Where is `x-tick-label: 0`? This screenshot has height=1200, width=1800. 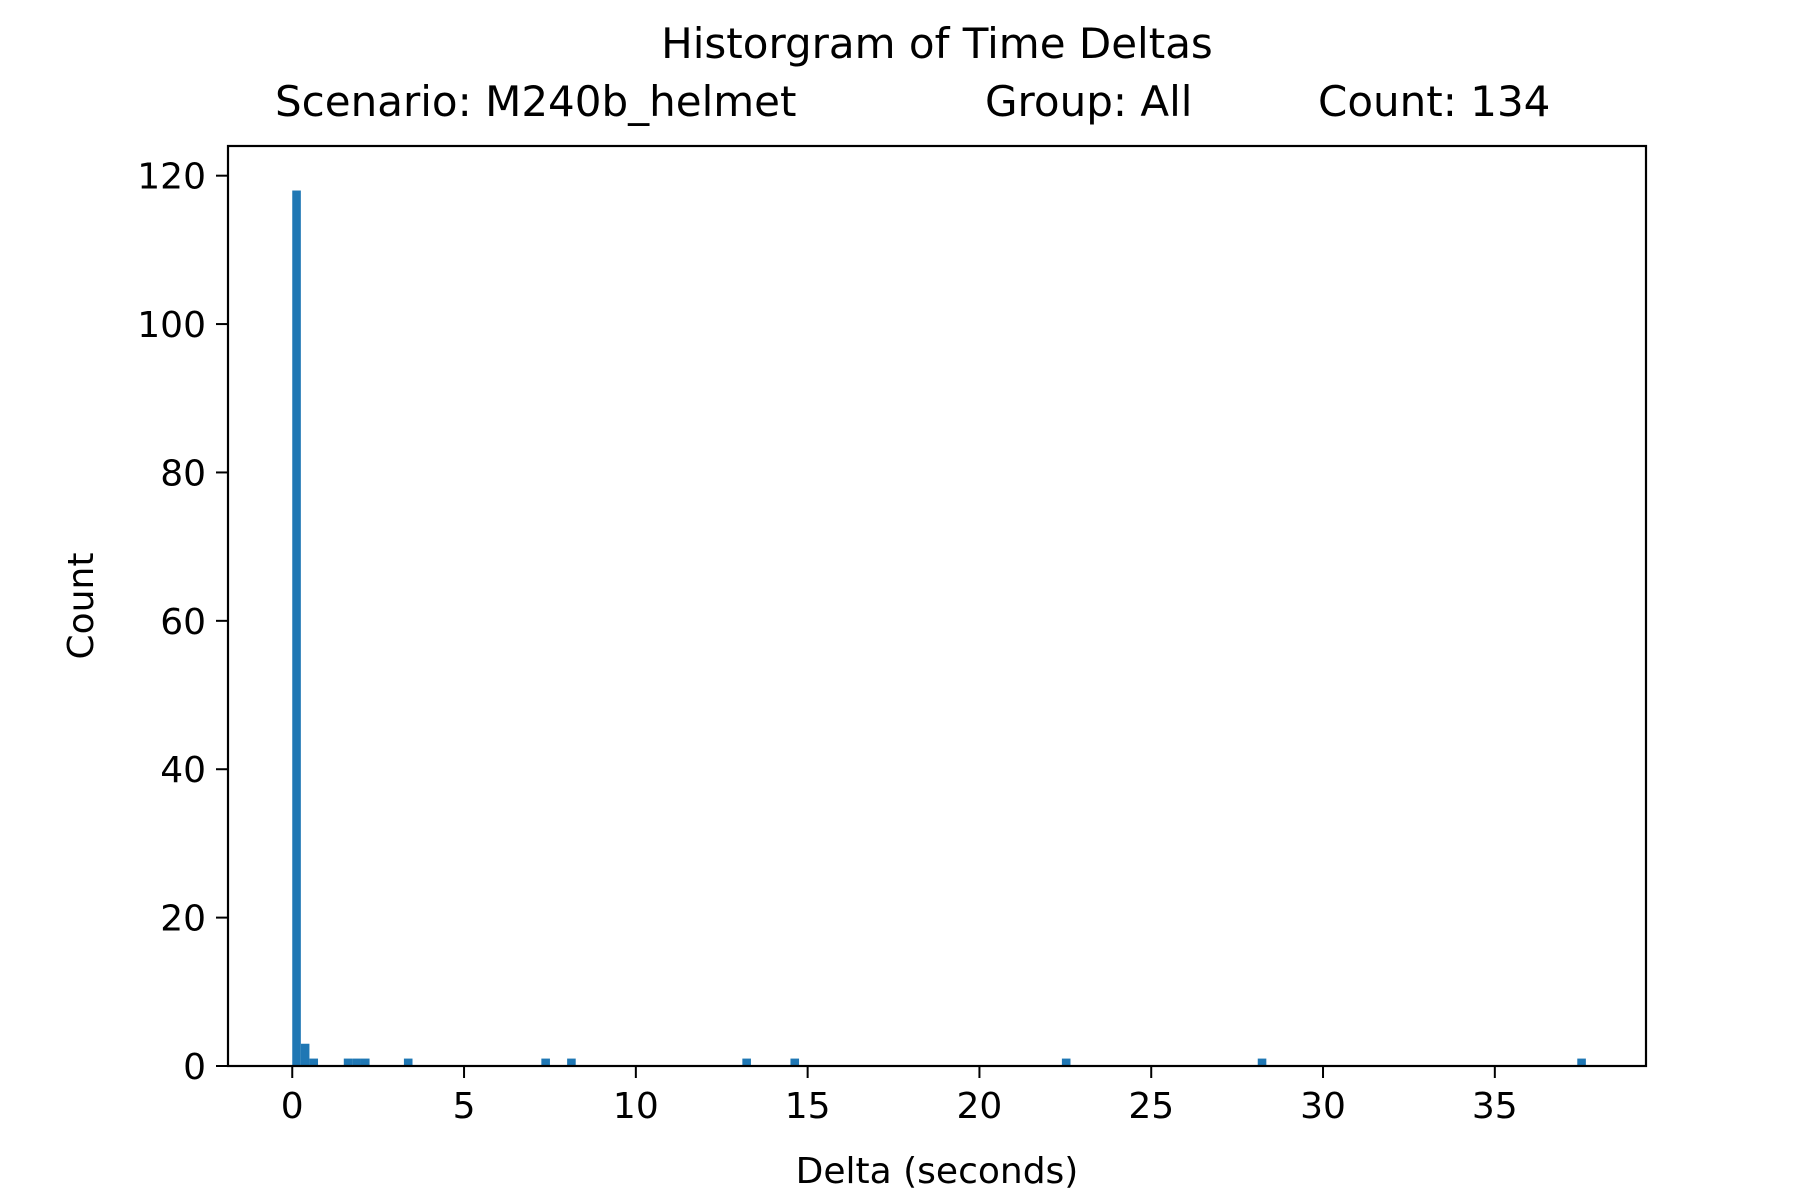 x-tick-label: 0 is located at coordinates (292, 1106).